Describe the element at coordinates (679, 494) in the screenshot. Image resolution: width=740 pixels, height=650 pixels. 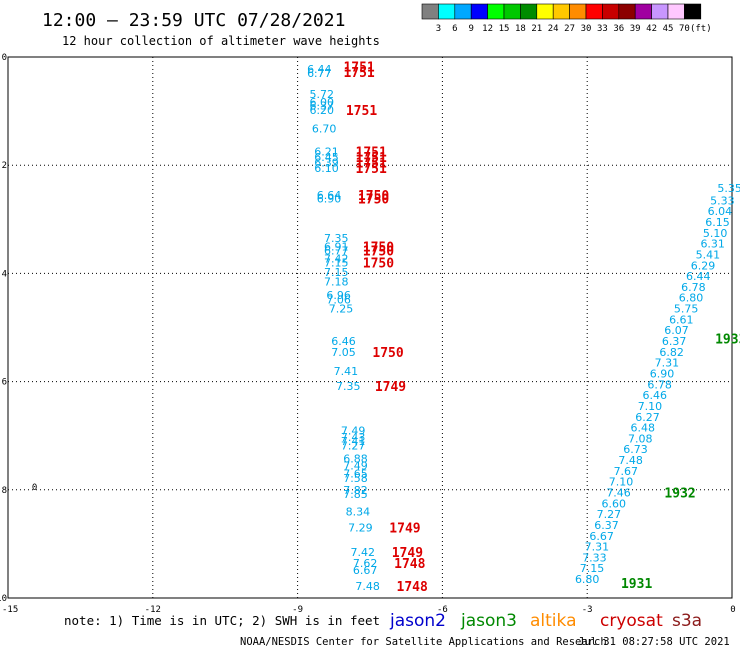
I see `time-label: 1932` at that location.